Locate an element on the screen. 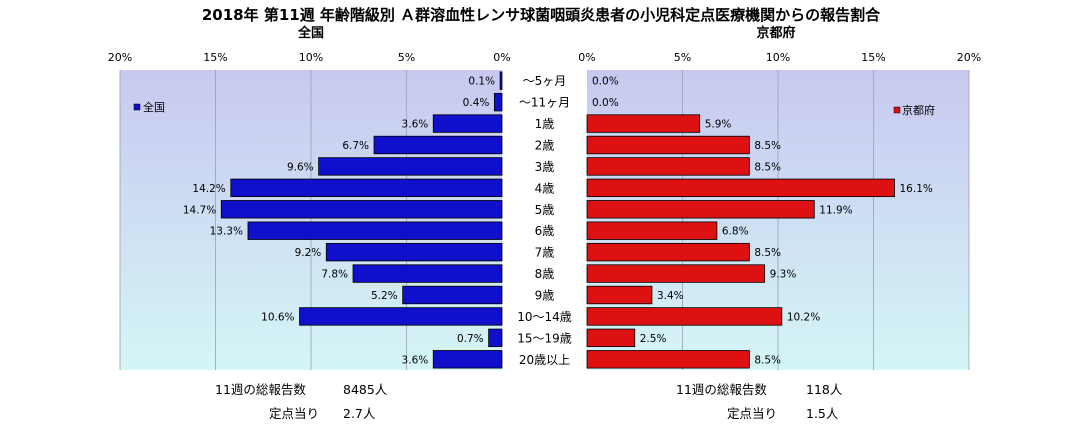 The image size is (1083, 429). left-x-axis: 0% 5% 10% 15% 20% is located at coordinates (309, 57).